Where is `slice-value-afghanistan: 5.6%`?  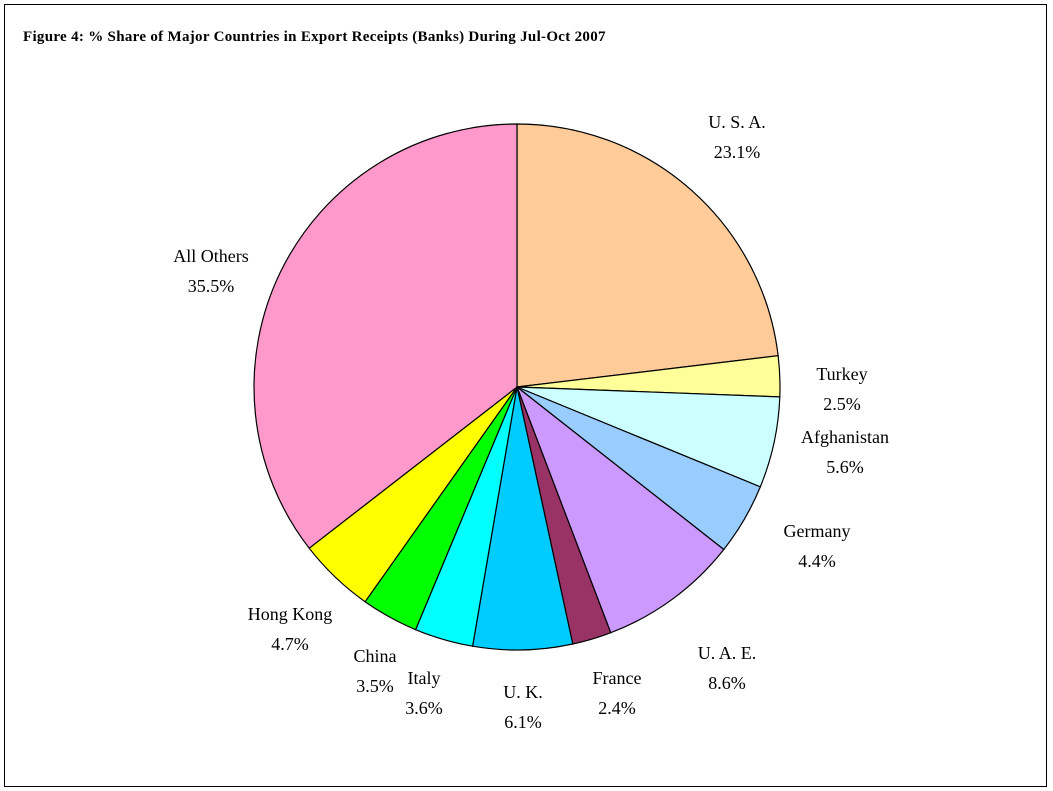 slice-value-afghanistan: 5.6% is located at coordinates (845, 467).